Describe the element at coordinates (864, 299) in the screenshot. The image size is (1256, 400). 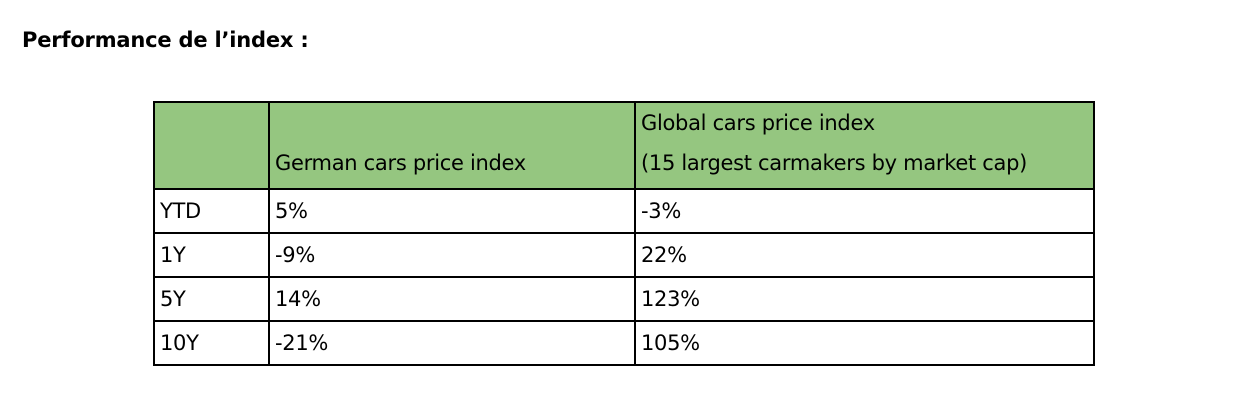
I see `global-index-cell: 123%` at that location.